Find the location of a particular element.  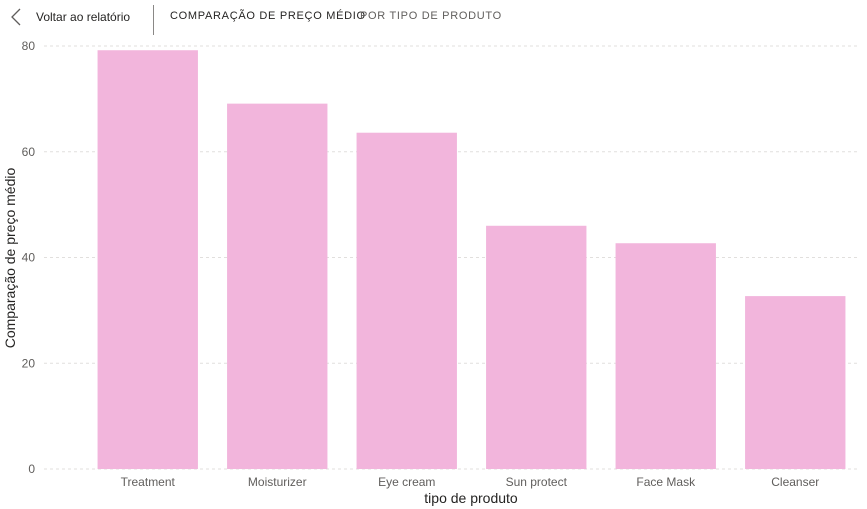

x-tick-label: Eye cream is located at coordinates (406, 482).